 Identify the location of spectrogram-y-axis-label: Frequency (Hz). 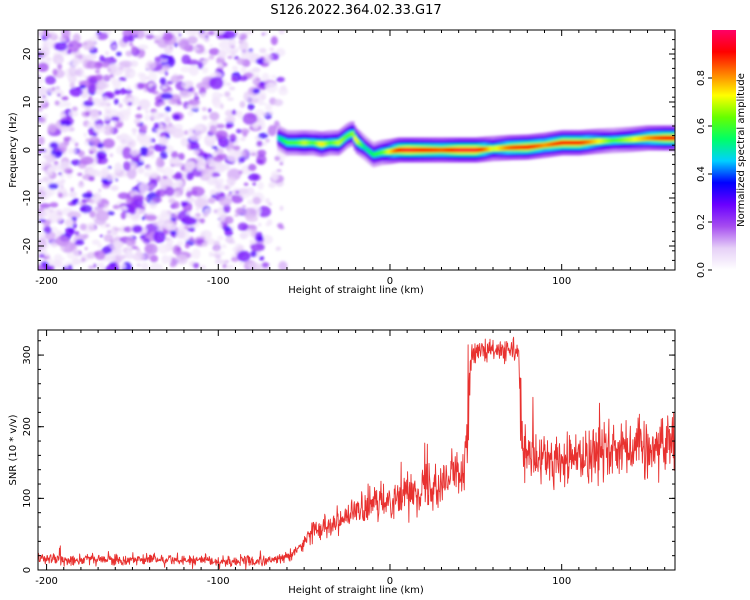
(13, 150).